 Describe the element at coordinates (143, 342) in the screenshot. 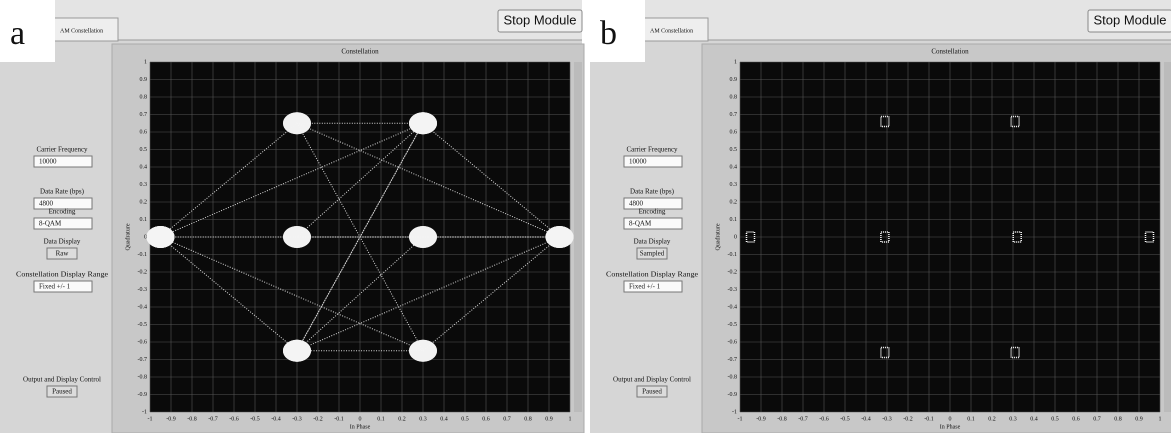

I see `y-tick-label: -0.6` at that location.